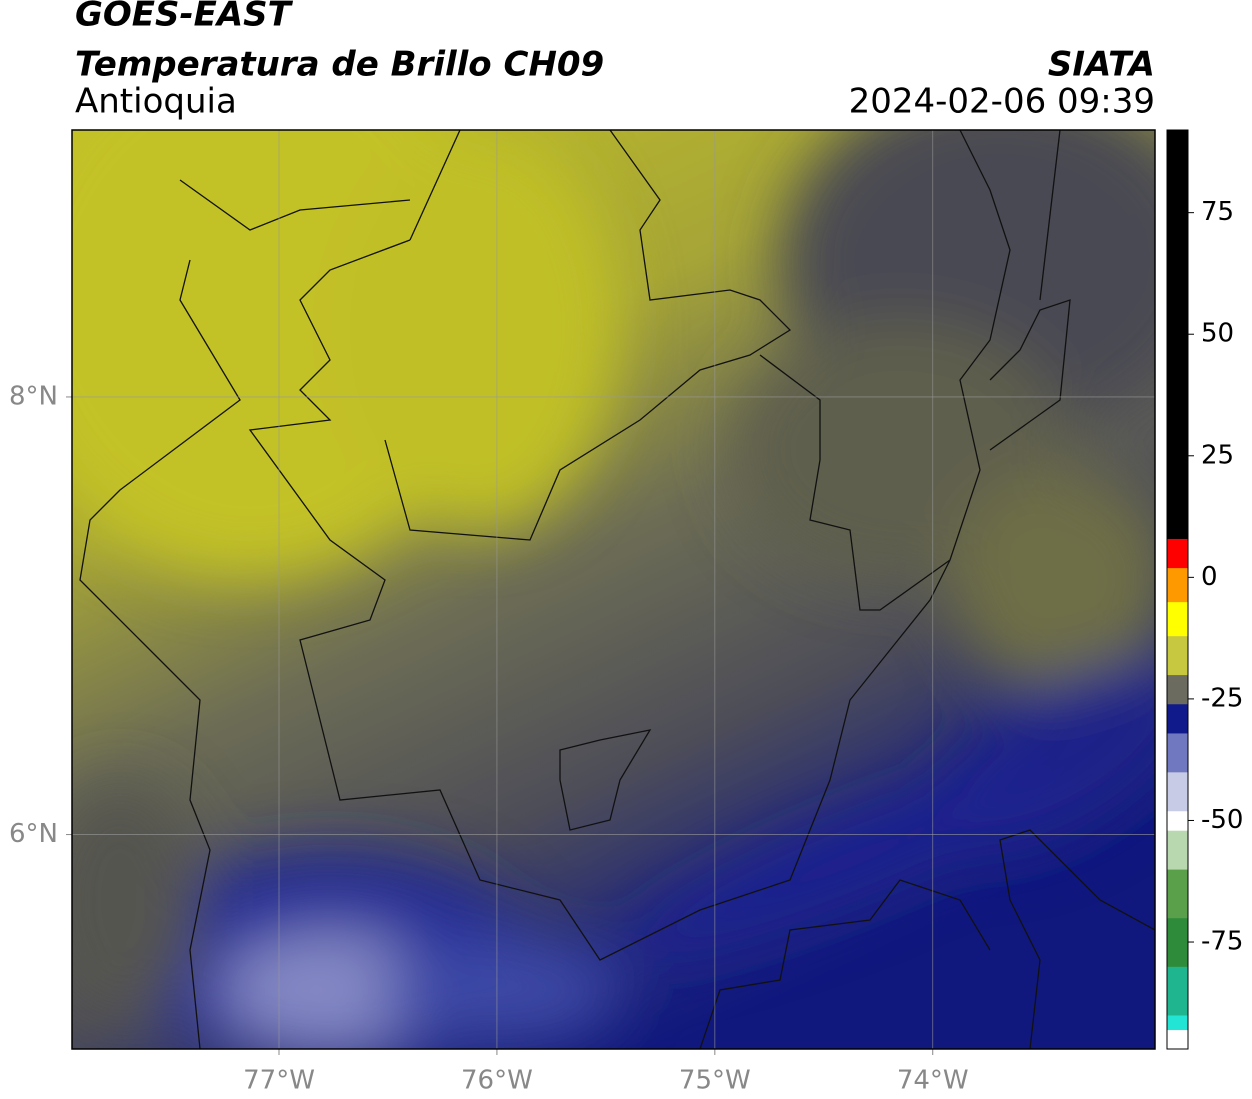 The image size is (1252, 1099). Describe the element at coordinates (1002, 102) in the screenshot. I see `datetime: 2024-02-06 09:39` at that location.